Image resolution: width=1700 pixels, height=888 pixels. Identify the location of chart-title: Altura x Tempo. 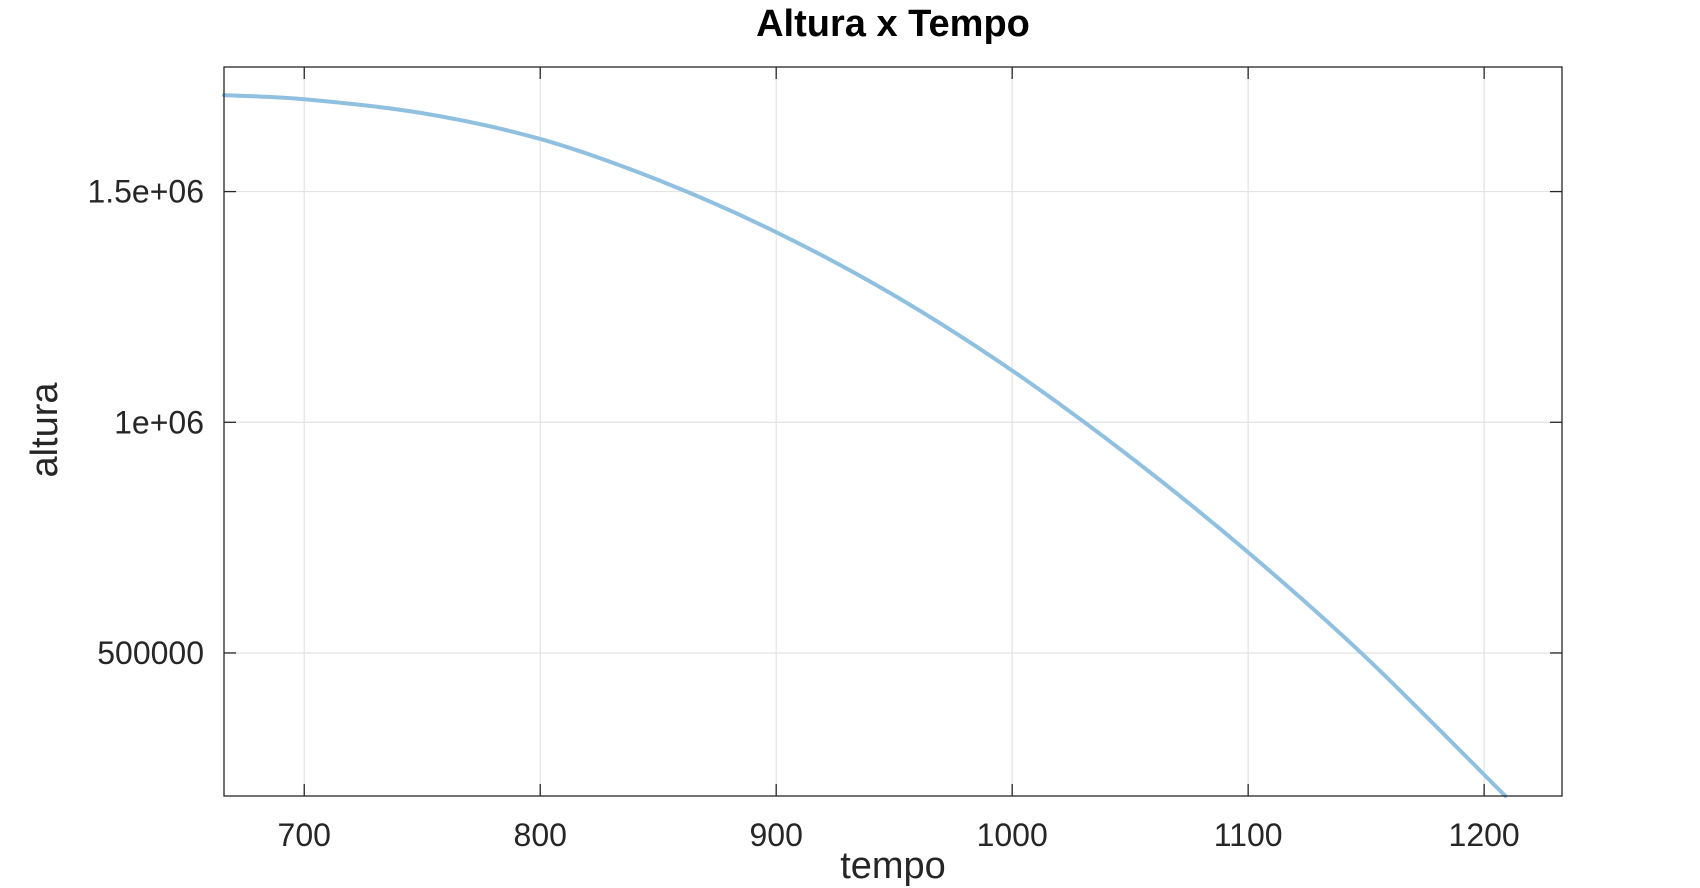
(893, 24).